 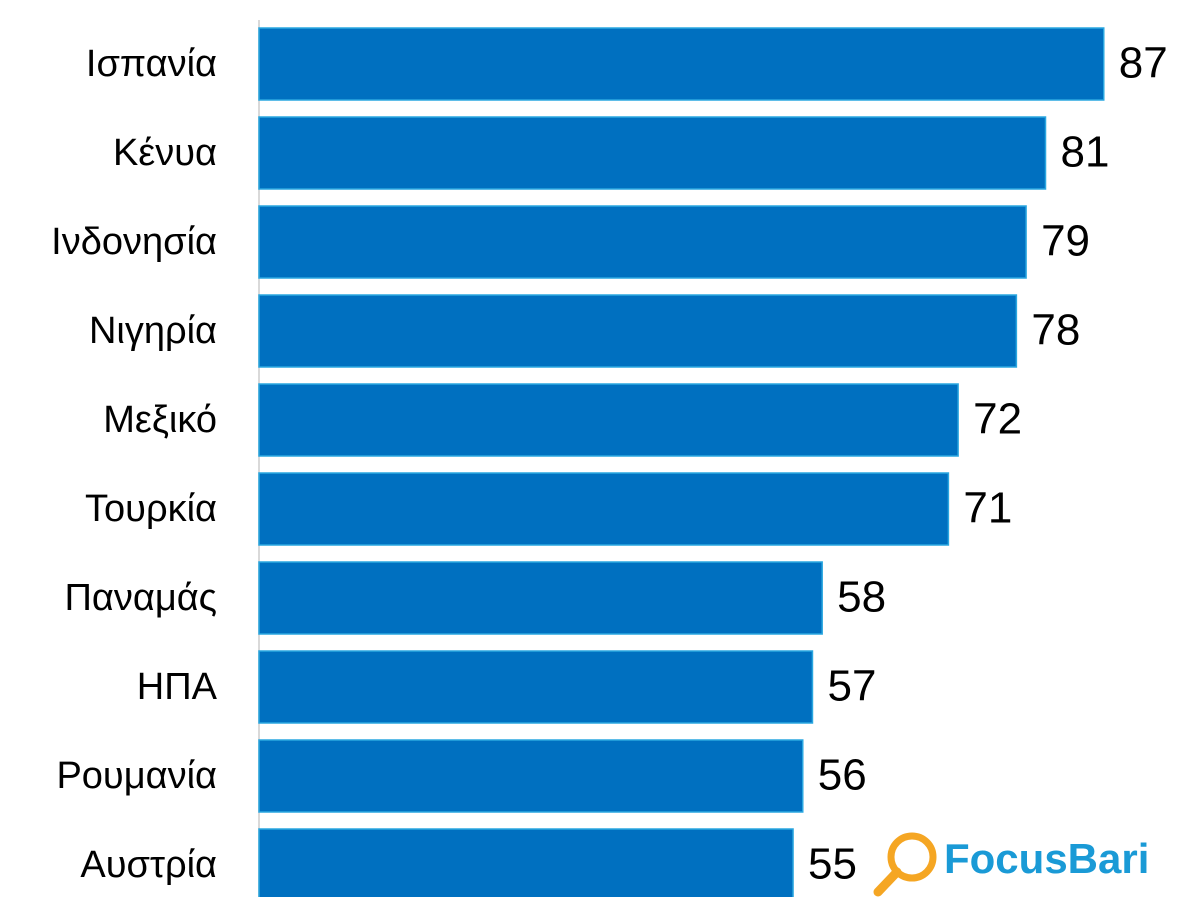 I want to click on category-label: Μεξικό, so click(x=160, y=420).